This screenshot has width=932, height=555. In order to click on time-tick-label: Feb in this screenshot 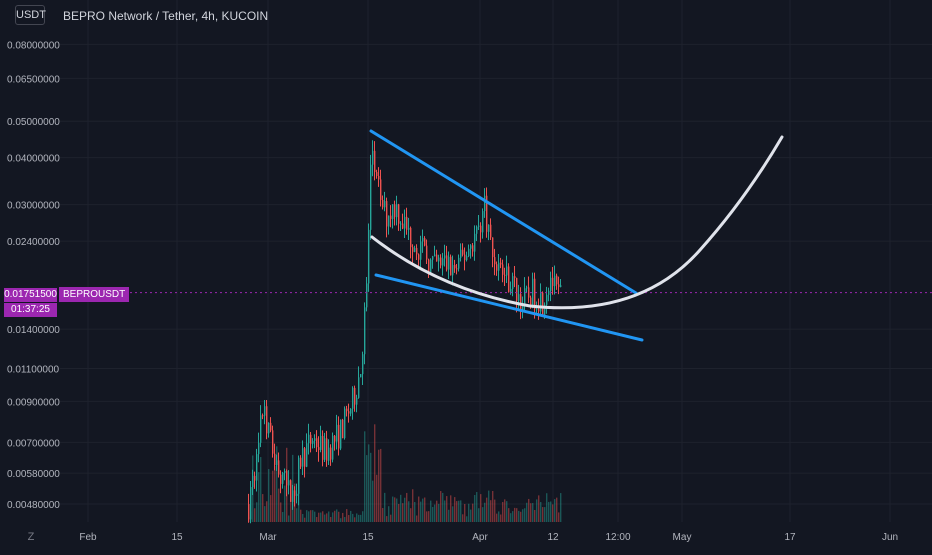, I will do `click(88, 537)`.